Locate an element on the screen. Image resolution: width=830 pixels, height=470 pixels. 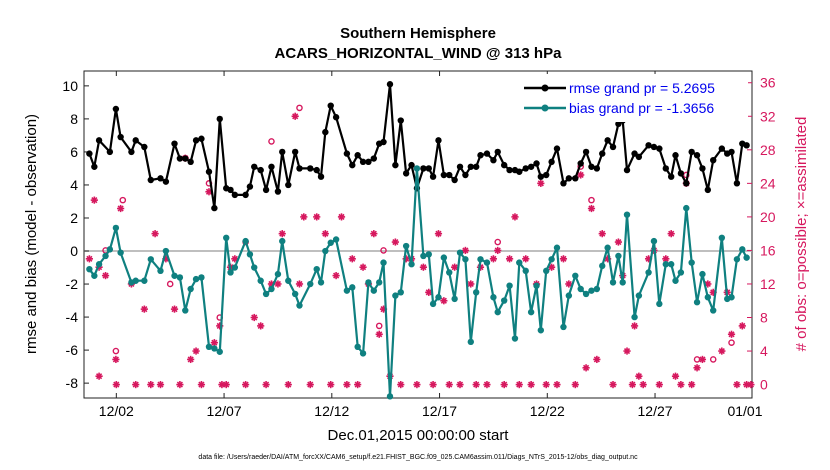
y-left-tick-label: 10 is located at coordinates (70, 86).